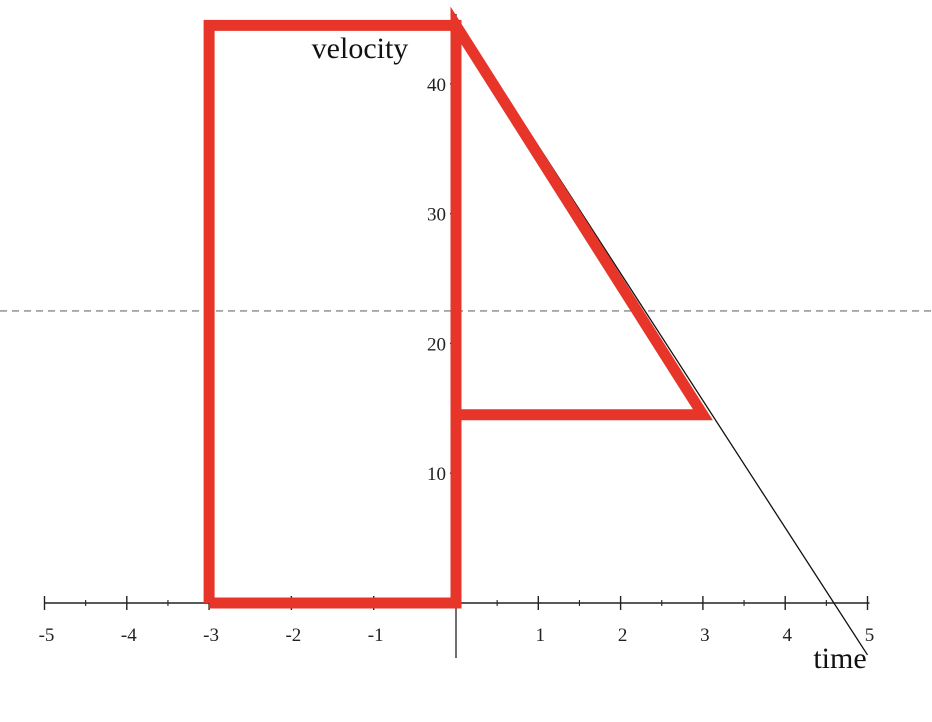 This screenshot has height=722, width=932. I want to click on x-tick-label: 4, so click(787, 635).